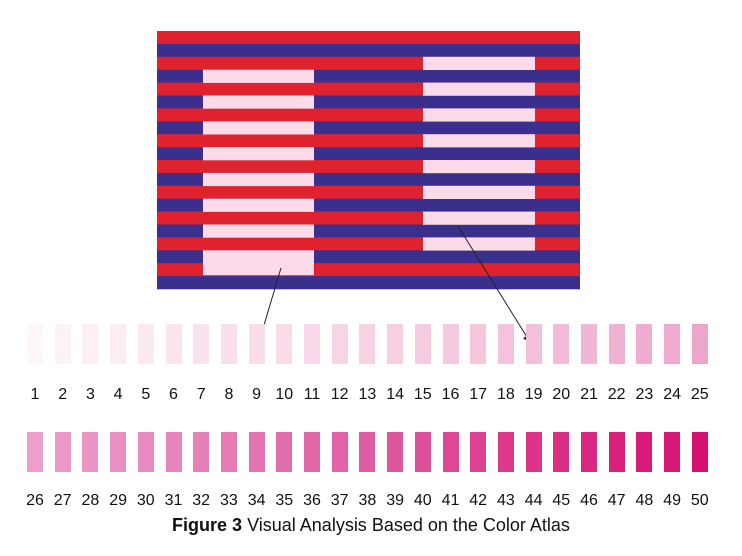 The image size is (742, 556). Describe the element at coordinates (672, 394) in the screenshot. I see `atlas-number: 24` at that location.